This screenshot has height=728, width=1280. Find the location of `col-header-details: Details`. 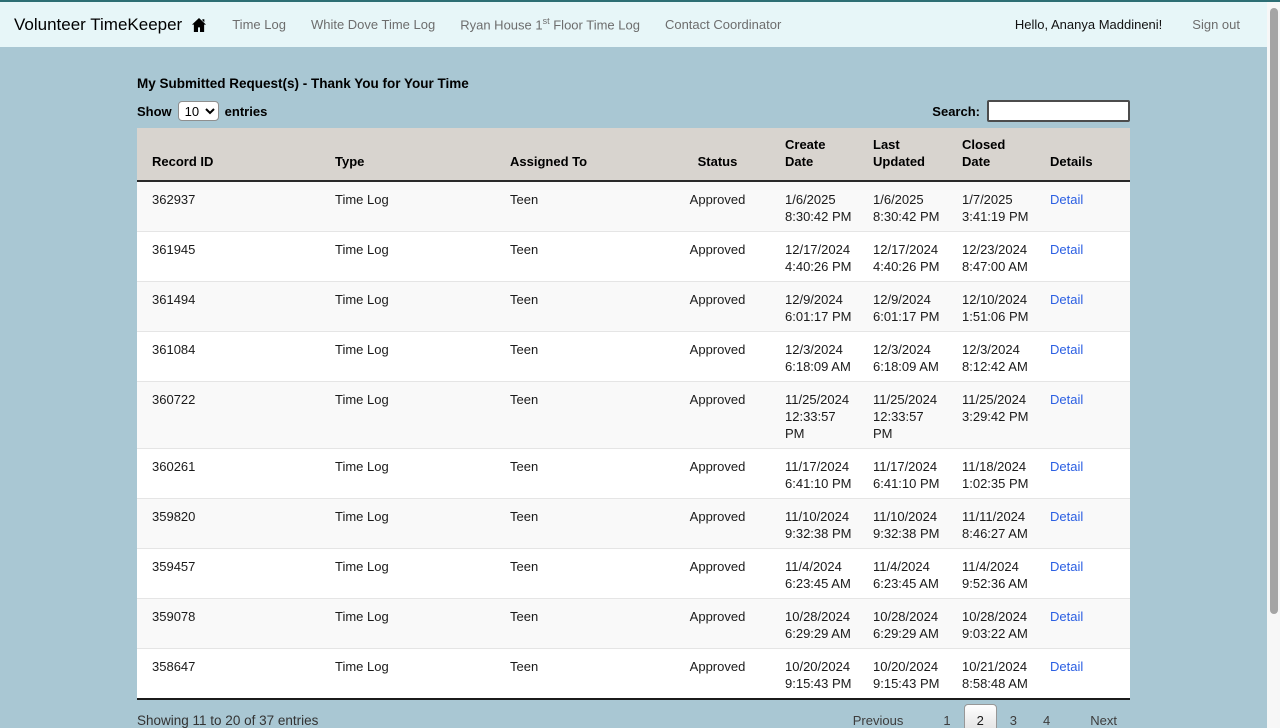

col-header-details: Details is located at coordinates (1082, 155).